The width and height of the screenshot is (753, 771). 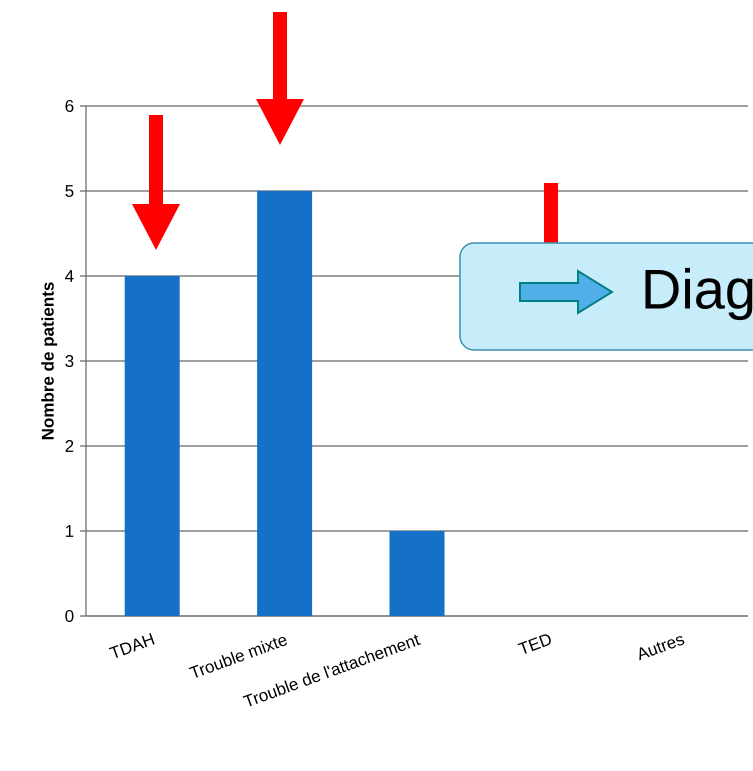 What do you see at coordinates (70, 446) in the screenshot?
I see `y-tick-label: 2` at bounding box center [70, 446].